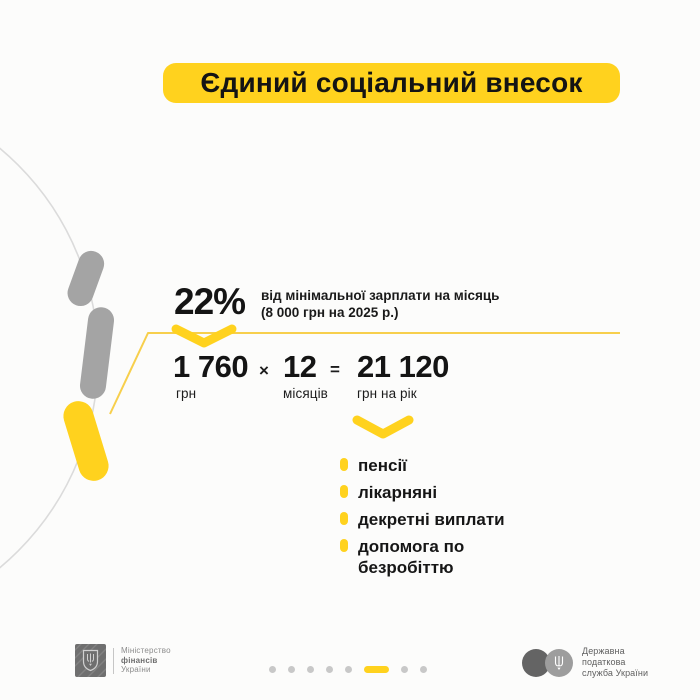 The width and height of the screenshot is (700, 700). What do you see at coordinates (403, 366) in the screenshot?
I see `yearly-amount: 21 120` at bounding box center [403, 366].